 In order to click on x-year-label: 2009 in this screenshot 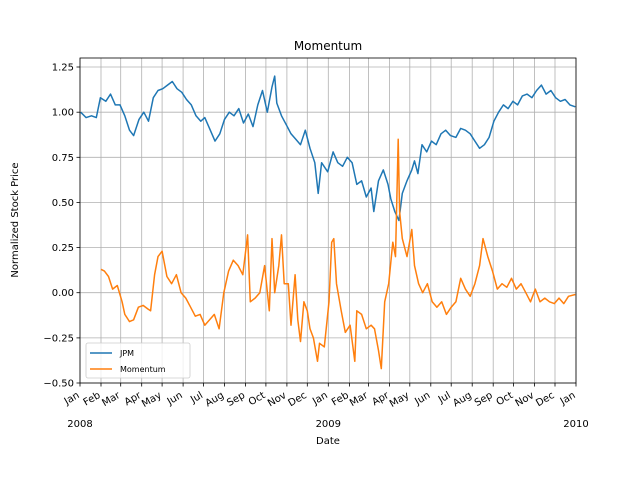, I will do `click(328, 424)`.